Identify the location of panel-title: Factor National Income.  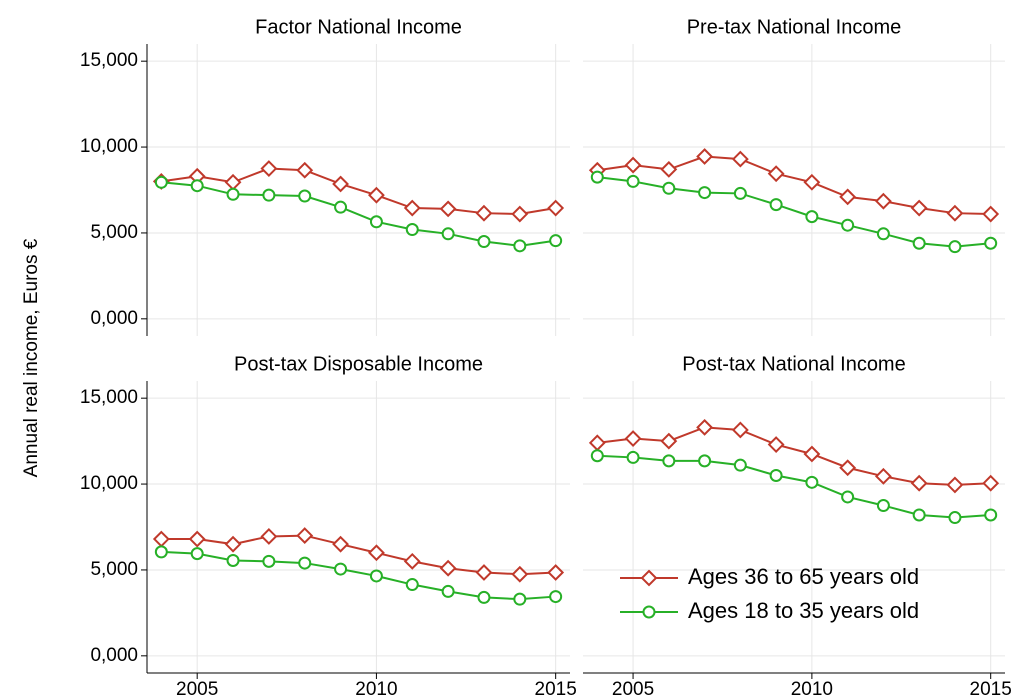
(358, 27).